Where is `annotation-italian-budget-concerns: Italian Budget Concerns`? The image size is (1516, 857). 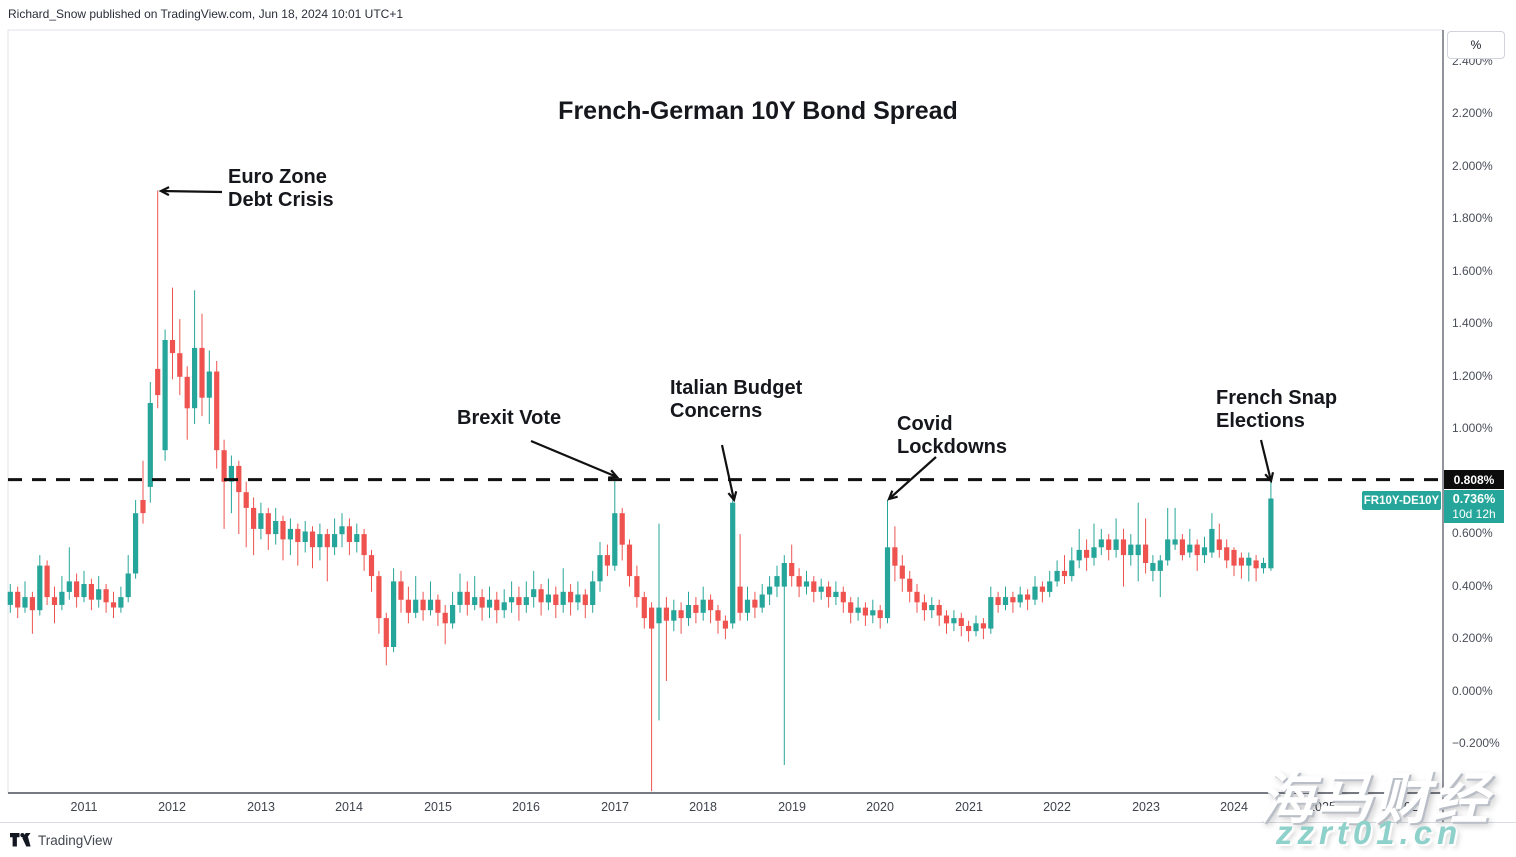
annotation-italian-budget-concerns: Italian Budget Concerns is located at coordinates (736, 400).